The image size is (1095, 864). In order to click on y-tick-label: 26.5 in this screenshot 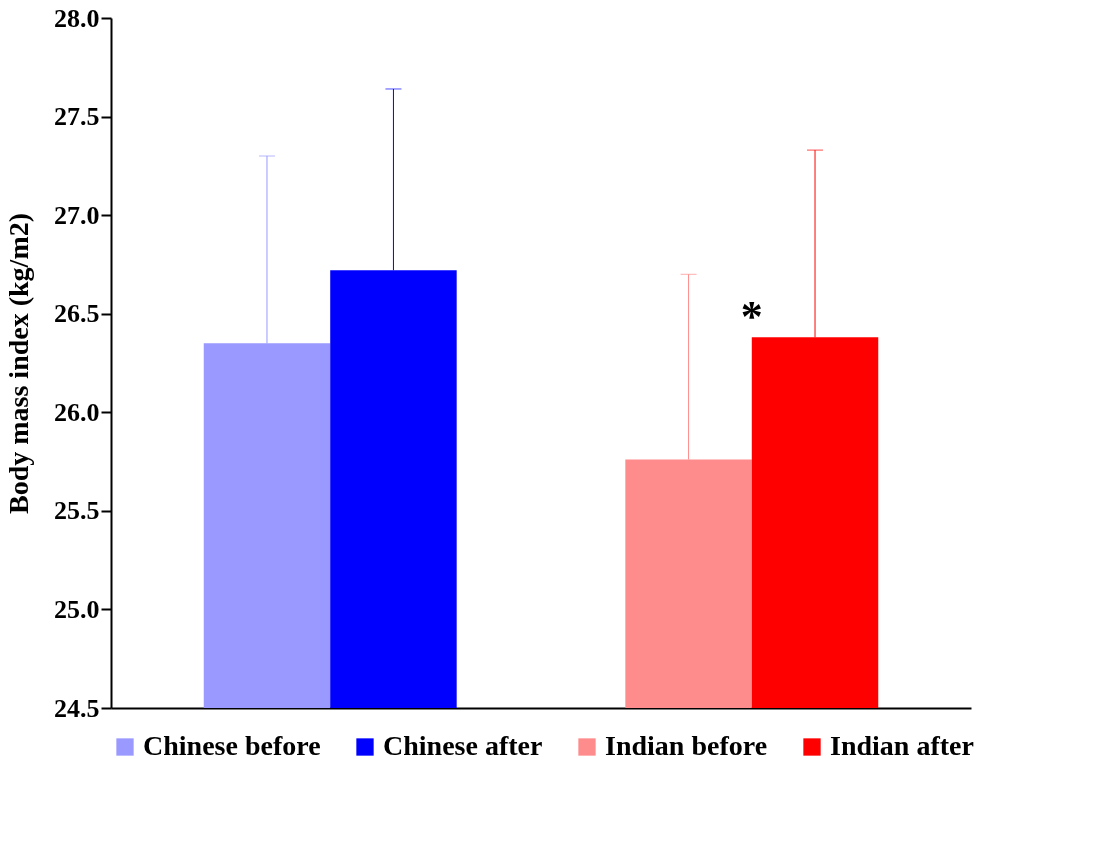, I will do `click(77, 314)`.